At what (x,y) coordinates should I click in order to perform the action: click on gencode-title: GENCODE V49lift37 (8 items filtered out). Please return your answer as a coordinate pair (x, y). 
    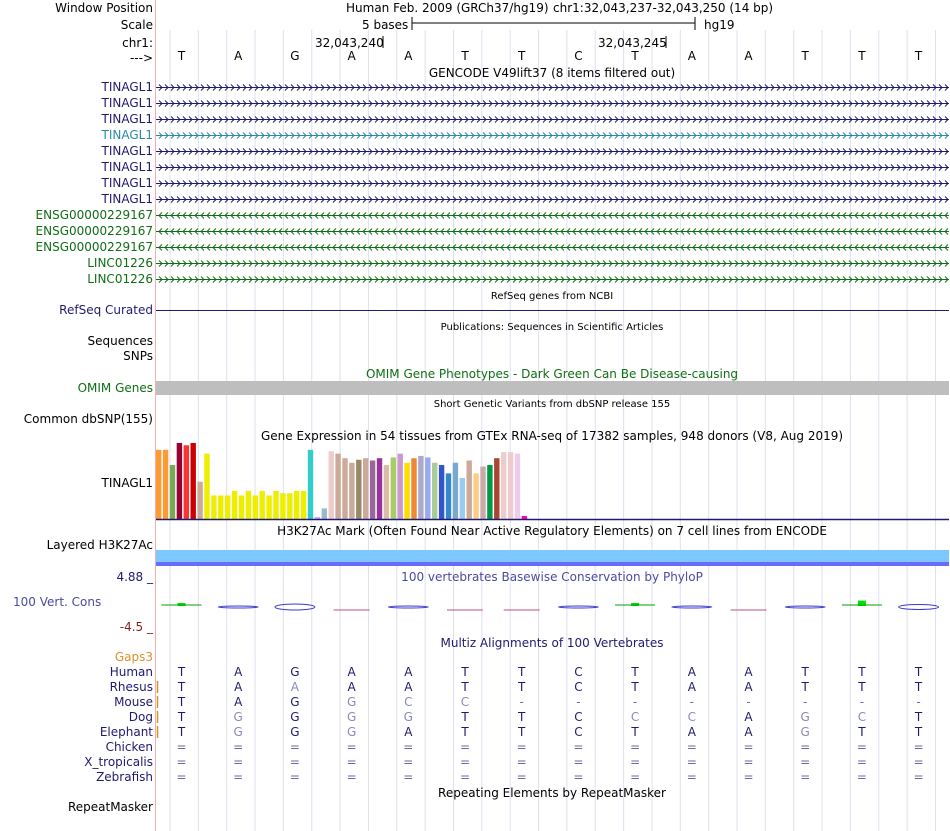
    Looking at the image, I should click on (552, 73).